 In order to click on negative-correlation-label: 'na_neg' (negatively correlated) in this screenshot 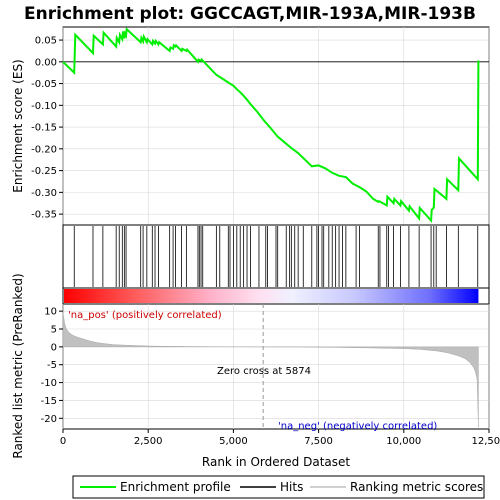, I will do `click(357, 426)`.